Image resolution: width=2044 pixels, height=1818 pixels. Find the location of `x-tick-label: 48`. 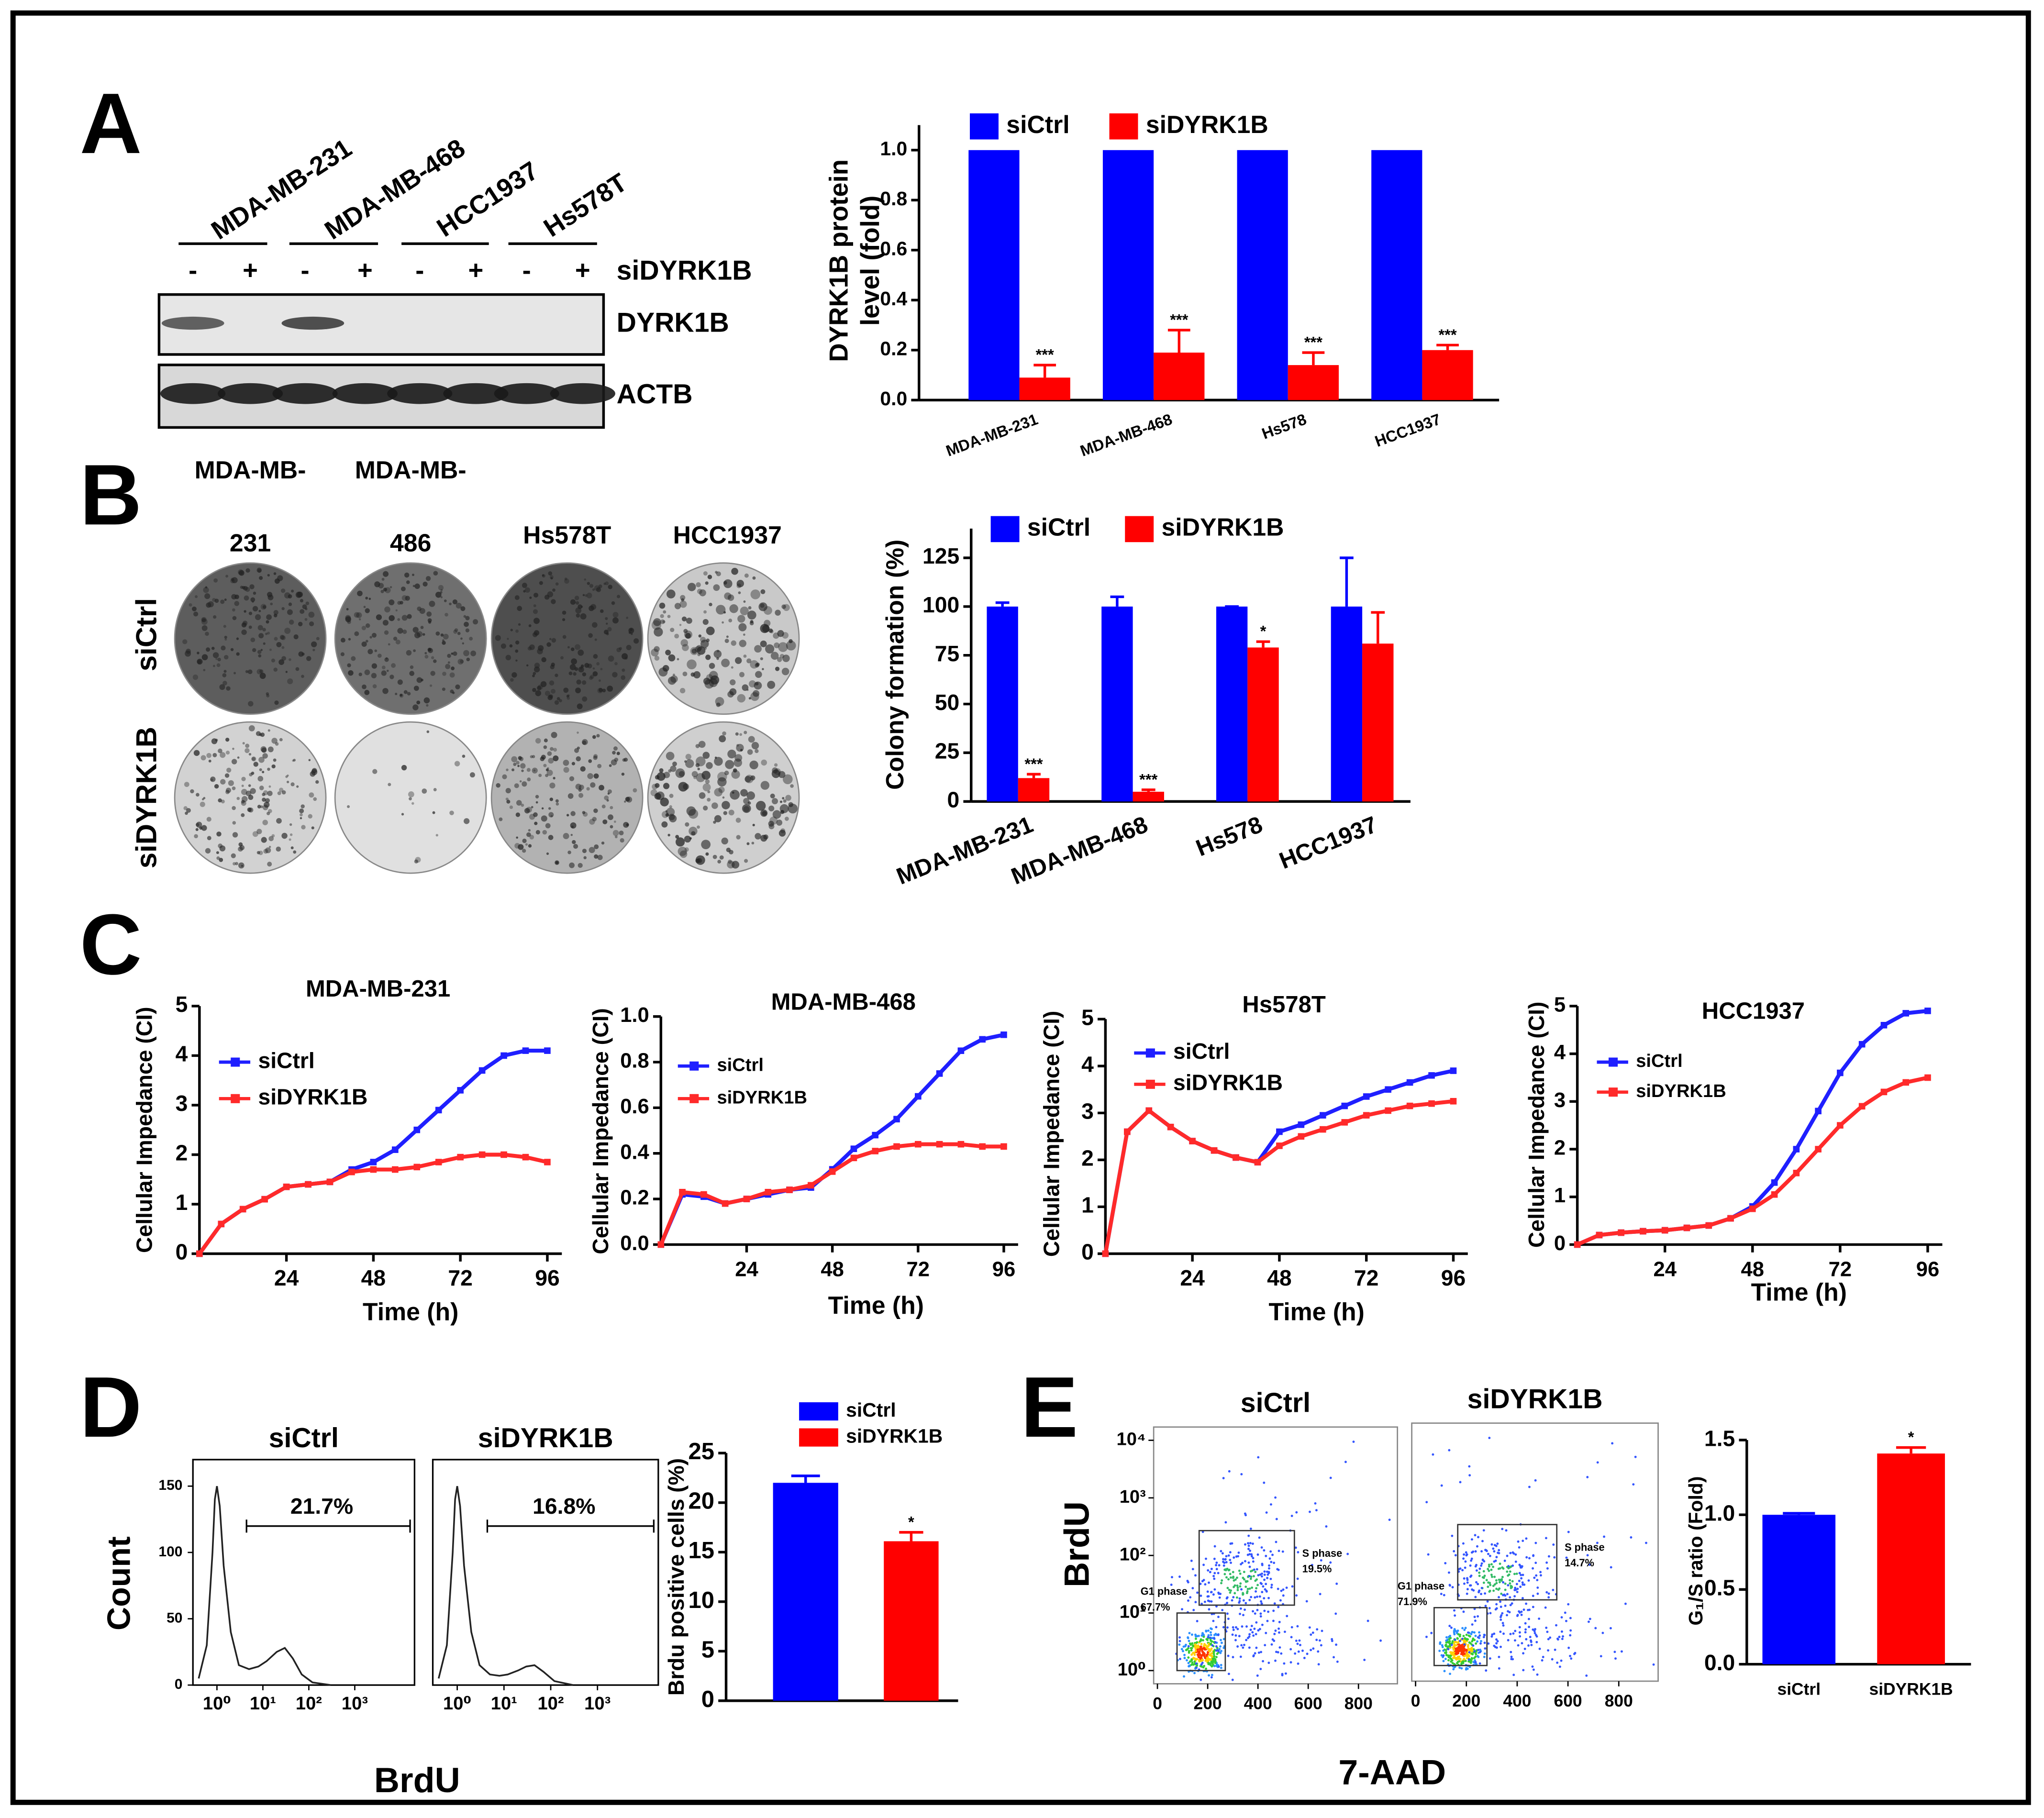

x-tick-label: 48 is located at coordinates (833, 1269).